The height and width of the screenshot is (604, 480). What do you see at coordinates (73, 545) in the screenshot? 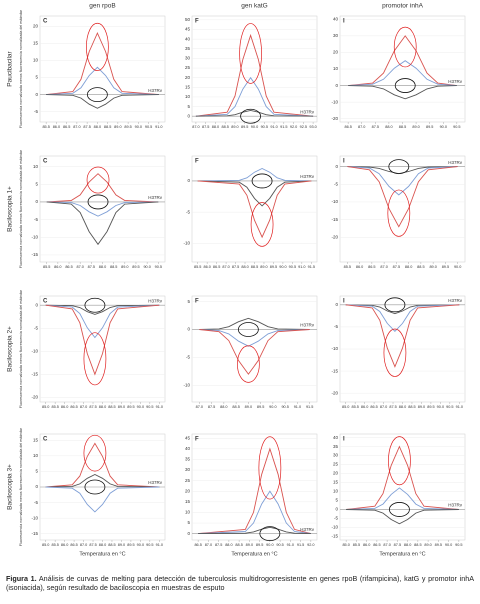
I see `x-tick-label: 86.5` at bounding box center [73, 545].